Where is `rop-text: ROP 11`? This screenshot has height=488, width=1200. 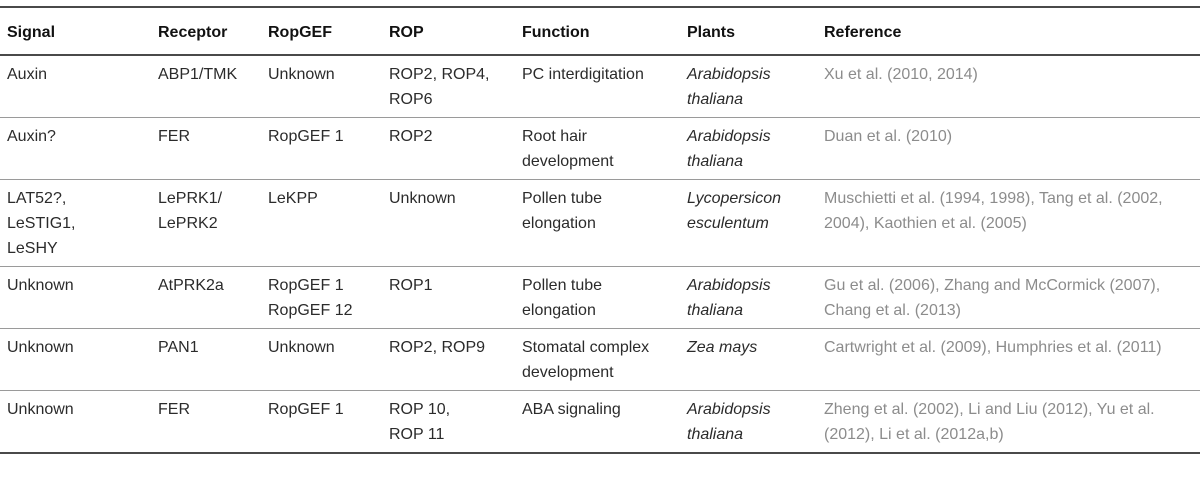
rop-text: ROP 11 is located at coordinates (417, 434).